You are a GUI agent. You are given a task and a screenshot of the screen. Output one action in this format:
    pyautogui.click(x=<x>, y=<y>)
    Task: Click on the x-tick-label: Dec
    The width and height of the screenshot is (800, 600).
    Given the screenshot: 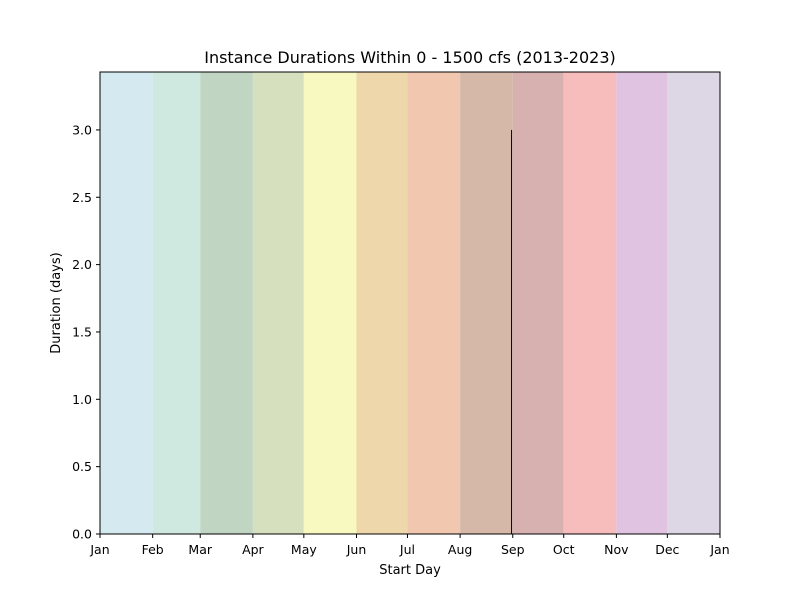 What is the action you would take?
    pyautogui.click(x=667, y=549)
    